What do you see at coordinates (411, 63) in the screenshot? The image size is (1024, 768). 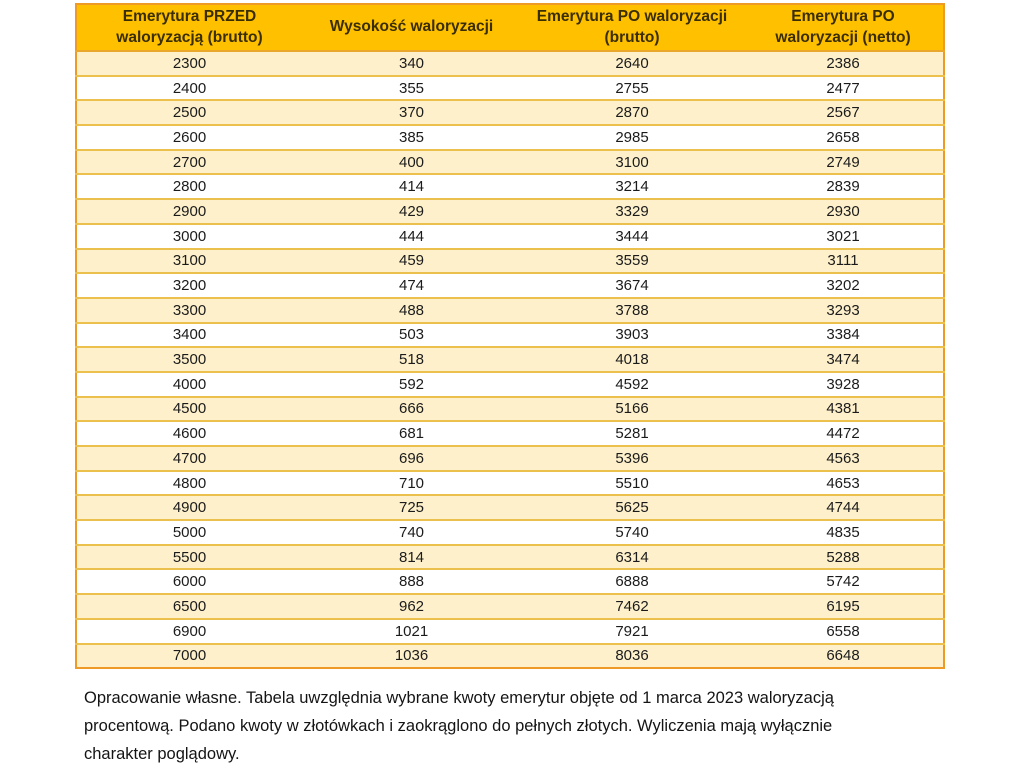 I see `table-cell: 340` at bounding box center [411, 63].